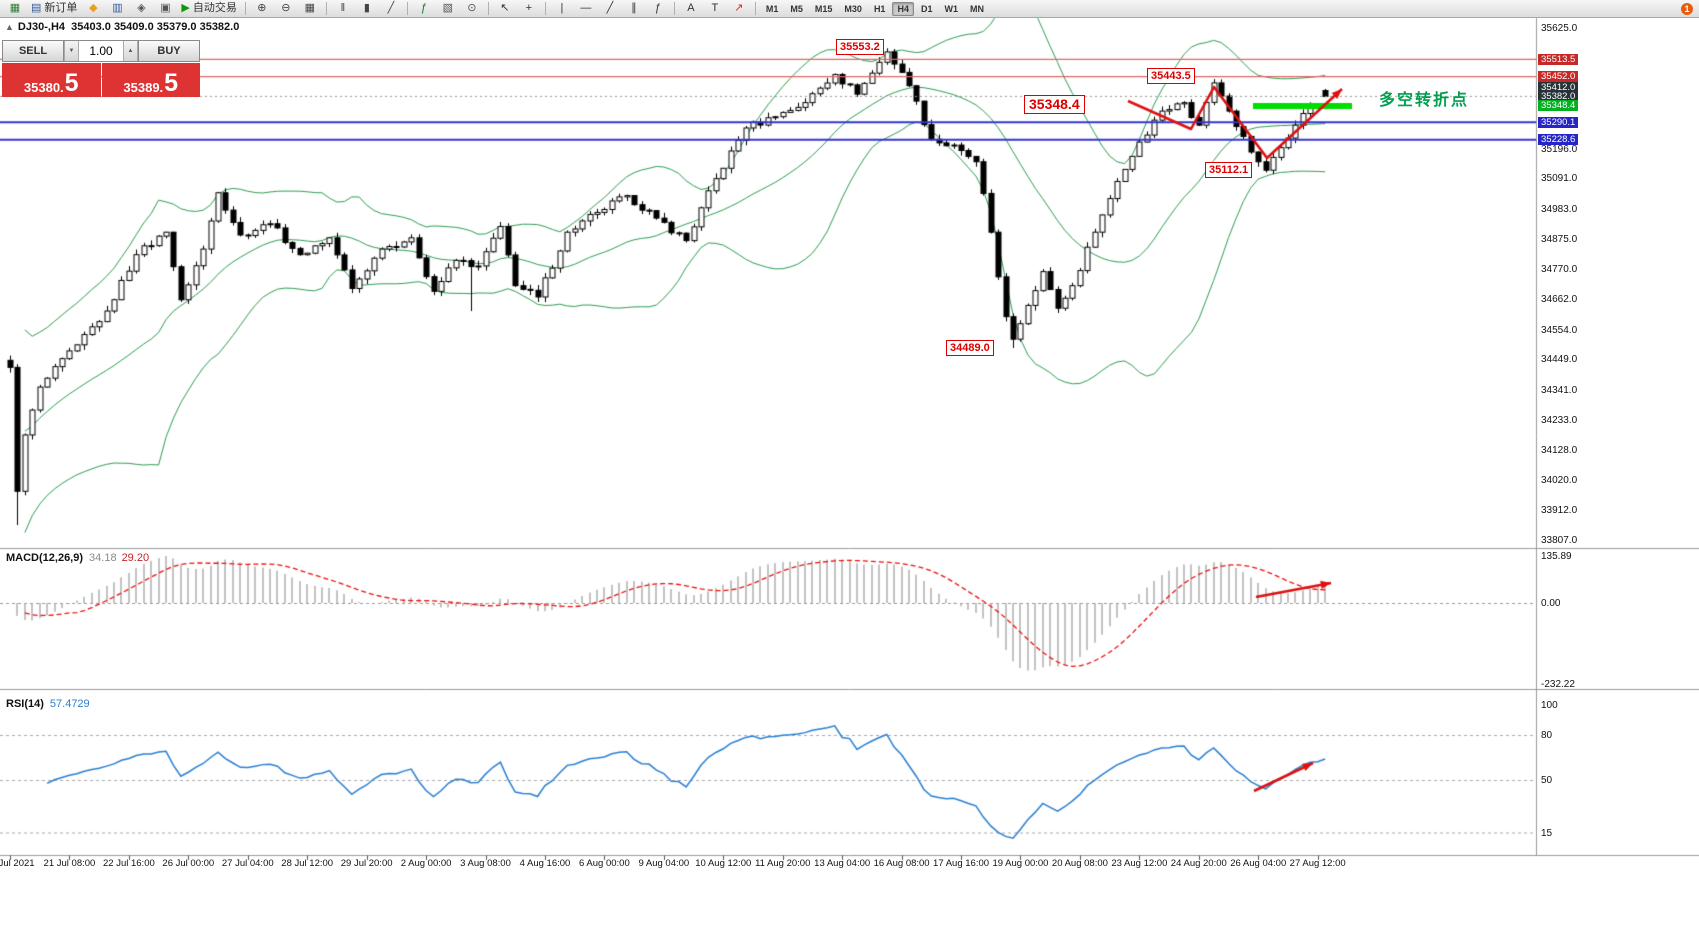 The width and height of the screenshot is (1699, 940). What do you see at coordinates (36, 8) in the screenshot?
I see `new-order-button: ▤` at bounding box center [36, 8].